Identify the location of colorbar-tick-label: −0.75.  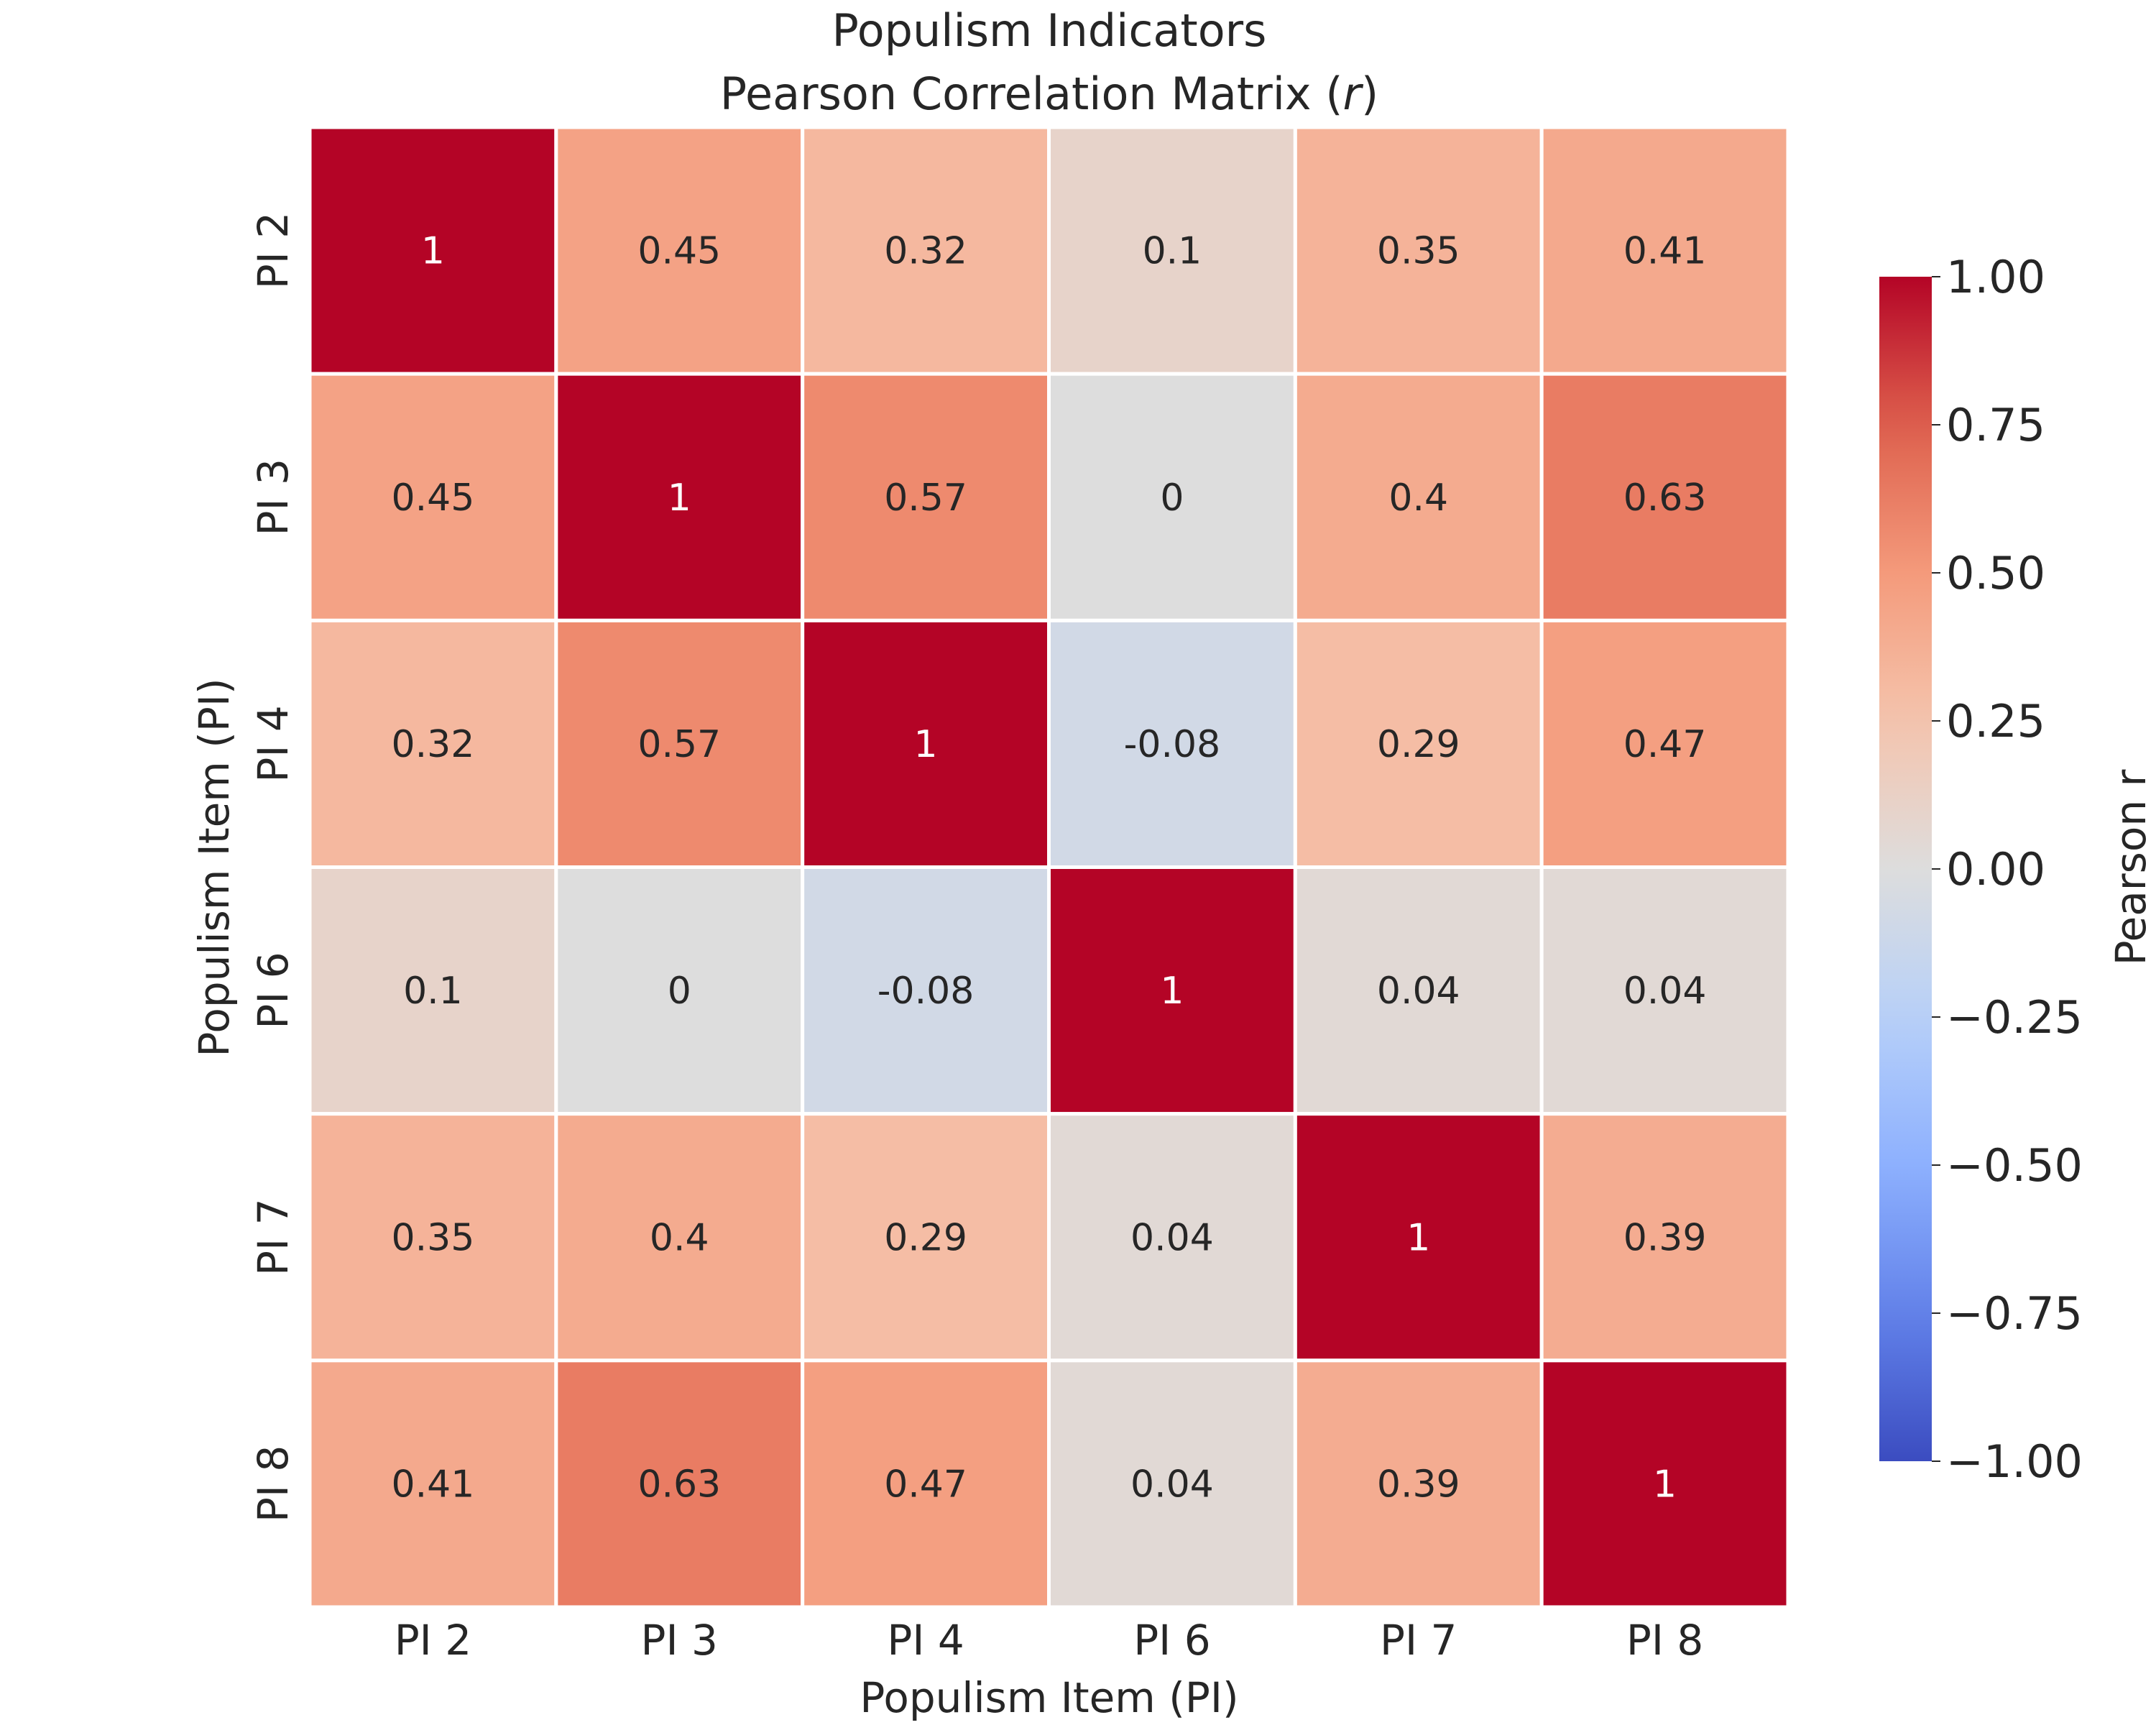
(2014, 1313).